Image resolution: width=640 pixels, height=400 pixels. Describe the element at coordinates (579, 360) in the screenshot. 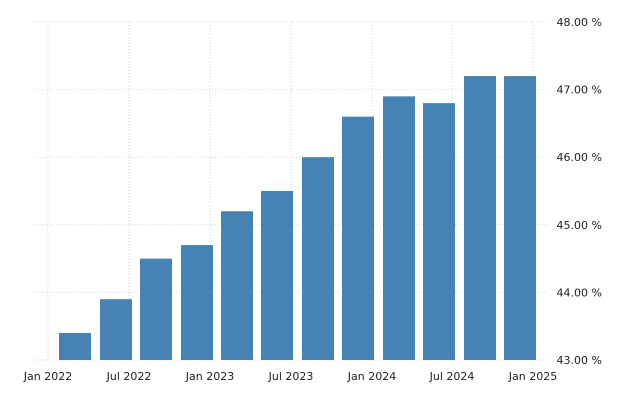

I see `y-tick-label: 43.00 %` at that location.